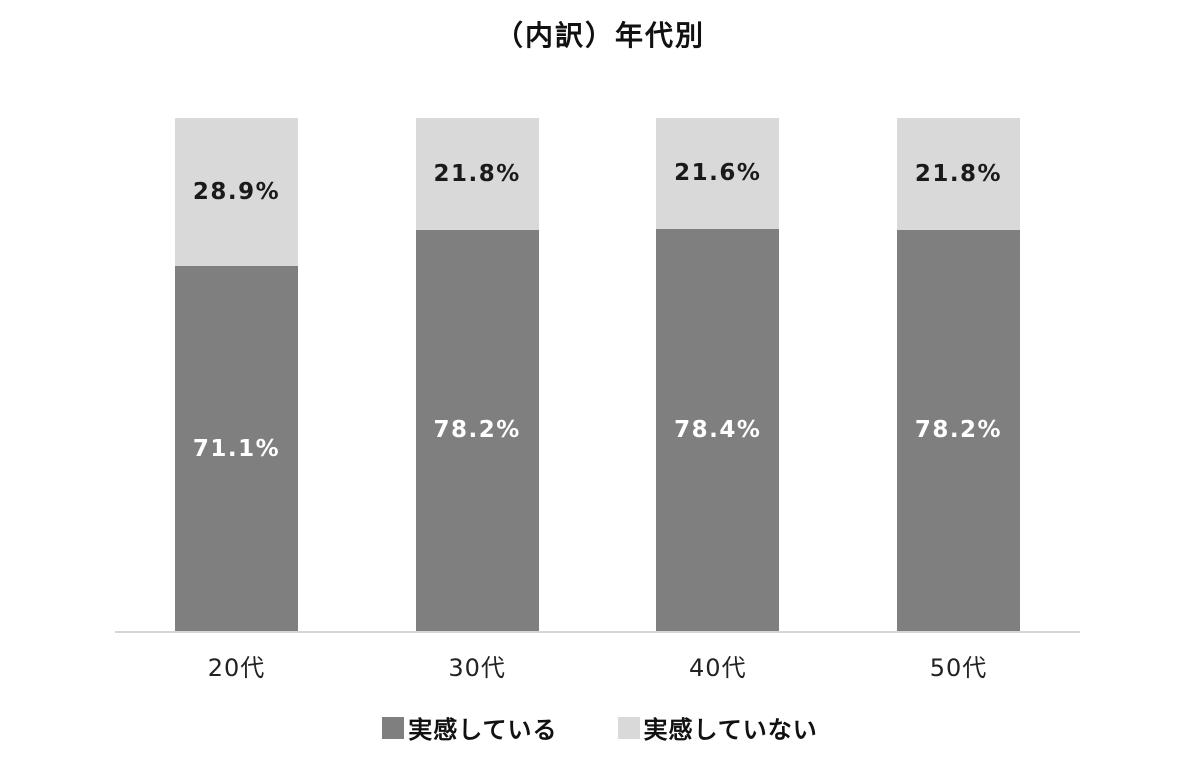 The image size is (1200, 768). I want to click on legend-label: 実感している, so click(483, 730).